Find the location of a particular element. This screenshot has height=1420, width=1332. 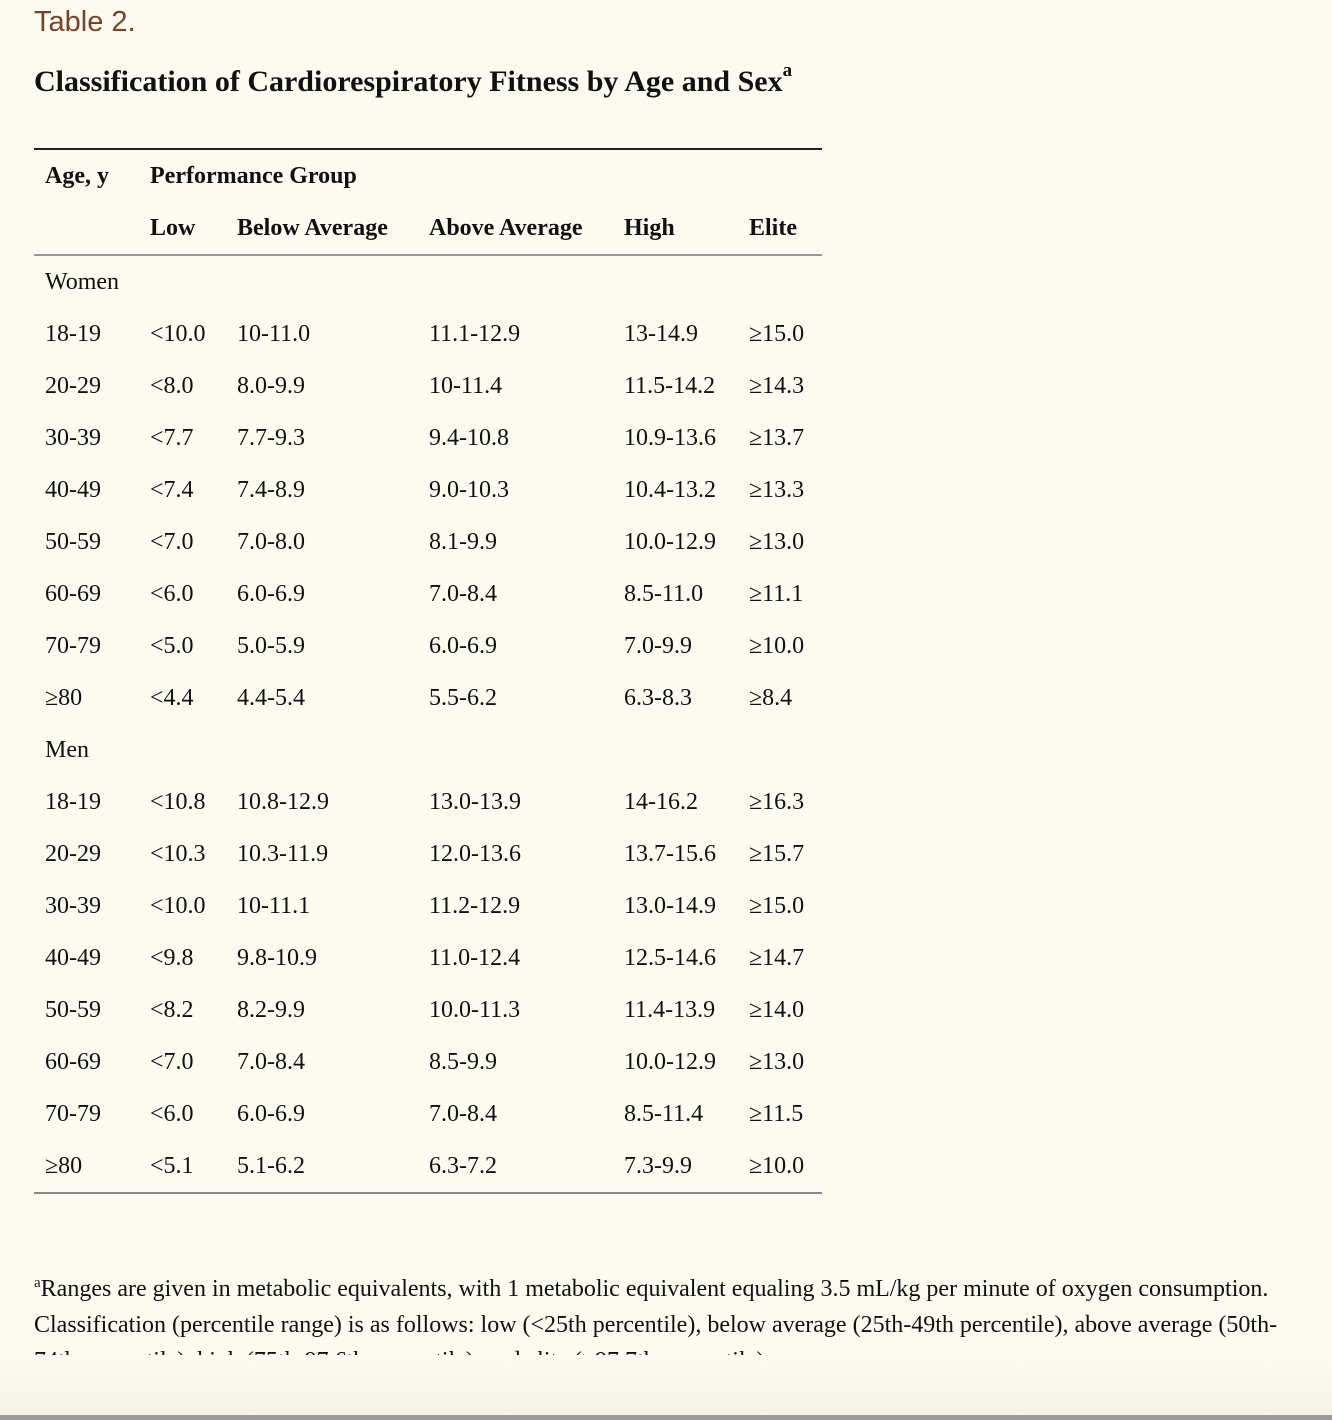

footnote-mark: a is located at coordinates (37, 1283).